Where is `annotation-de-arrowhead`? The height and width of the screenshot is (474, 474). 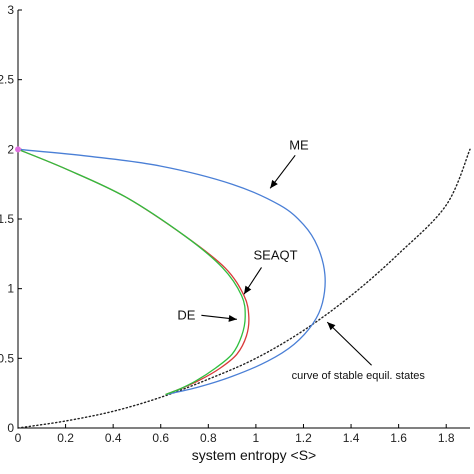
annotation-de-arrowhead is located at coordinates (232, 318).